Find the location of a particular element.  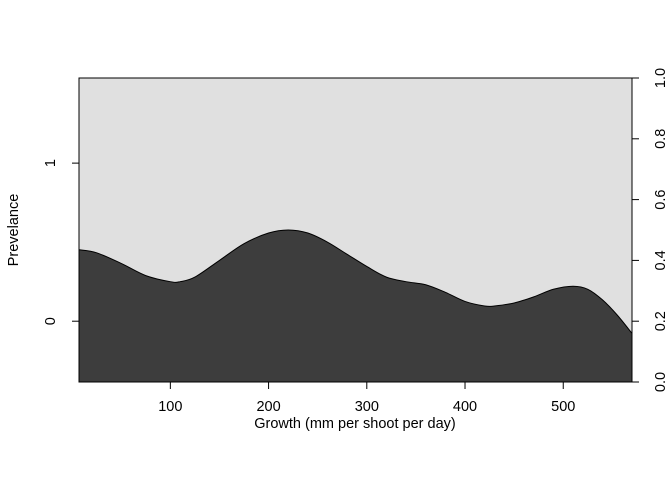

x-tick-label: 100 is located at coordinates (170, 407).